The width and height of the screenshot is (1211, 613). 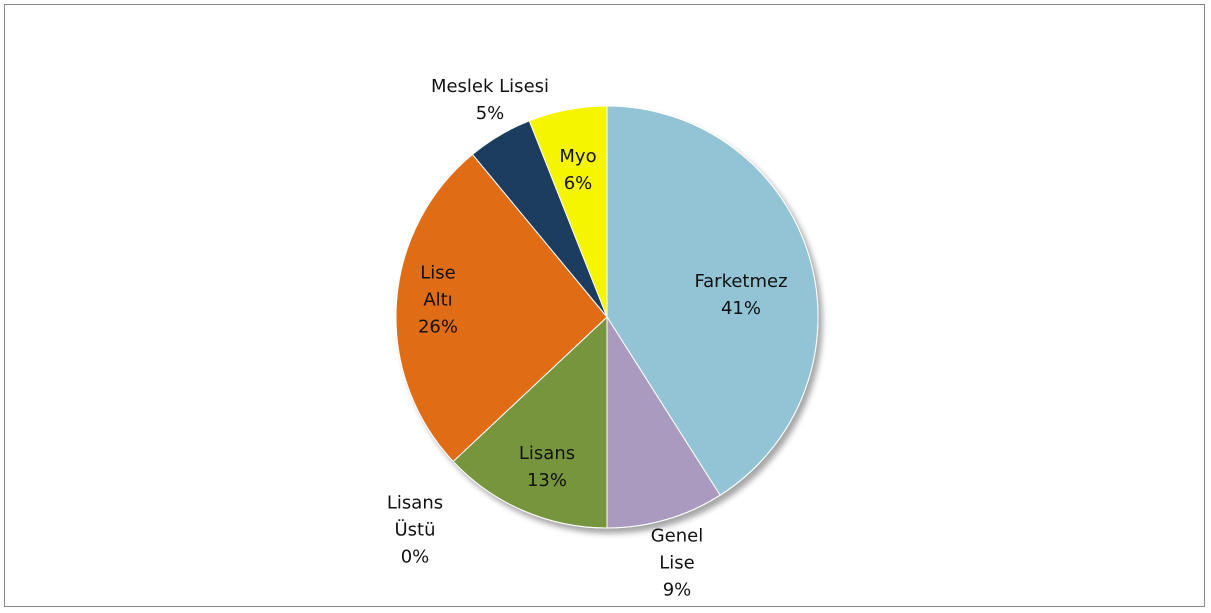 I want to click on slice-label: Lise Altı 26%, so click(x=438, y=300).